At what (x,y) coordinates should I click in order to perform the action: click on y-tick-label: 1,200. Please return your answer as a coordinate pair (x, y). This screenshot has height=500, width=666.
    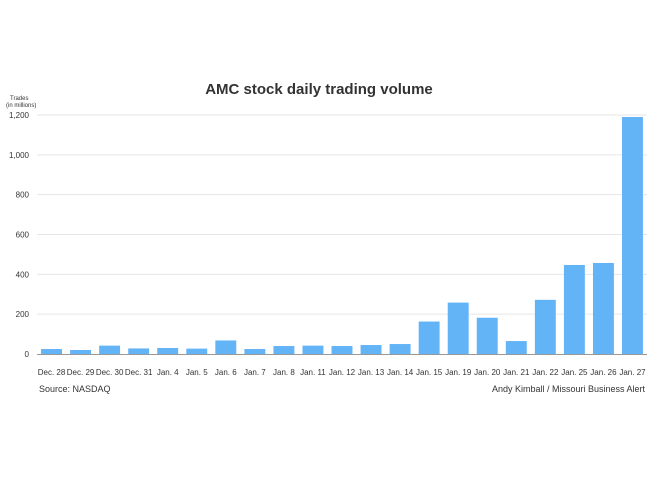
    Looking at the image, I should click on (19, 115).